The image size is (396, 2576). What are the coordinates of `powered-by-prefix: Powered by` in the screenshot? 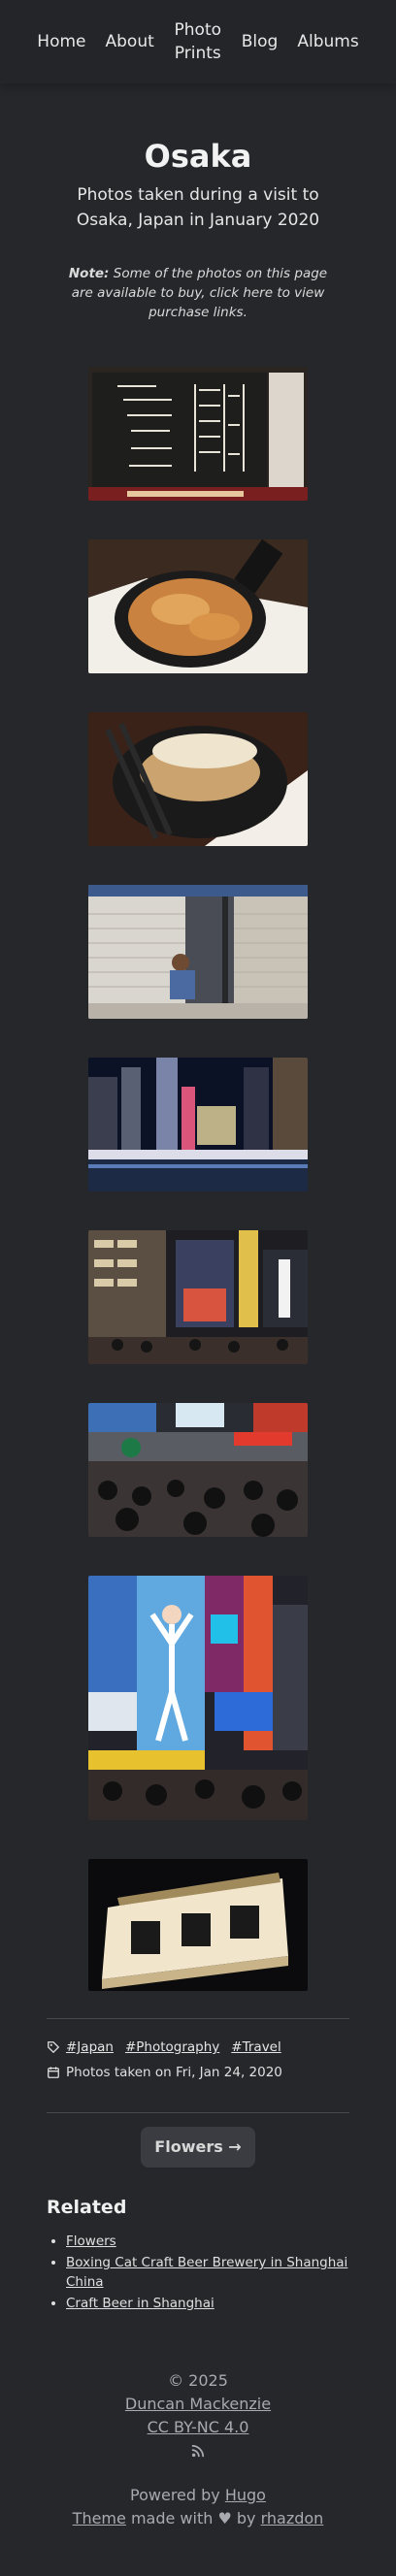 It's located at (177, 2495).